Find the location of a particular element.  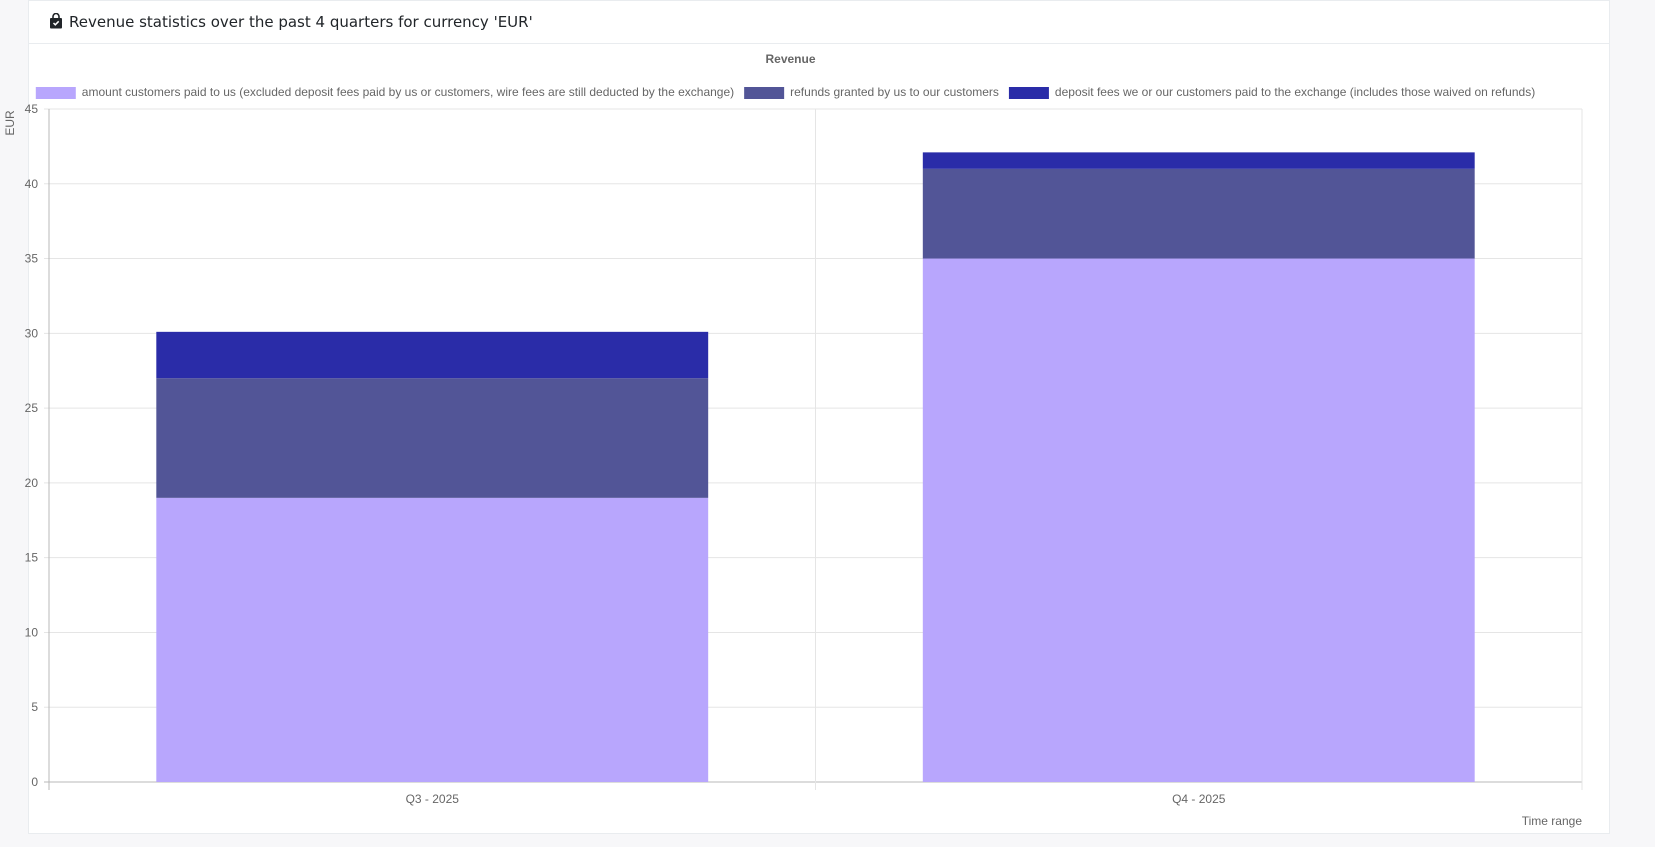

x-tick-label: Q4 - 2025 is located at coordinates (1199, 799).